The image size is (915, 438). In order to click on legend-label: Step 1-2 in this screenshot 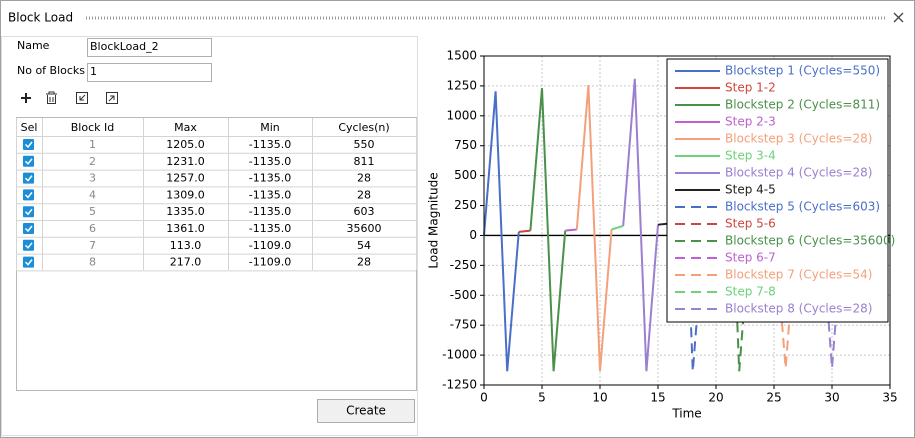, I will do `click(750, 88)`.